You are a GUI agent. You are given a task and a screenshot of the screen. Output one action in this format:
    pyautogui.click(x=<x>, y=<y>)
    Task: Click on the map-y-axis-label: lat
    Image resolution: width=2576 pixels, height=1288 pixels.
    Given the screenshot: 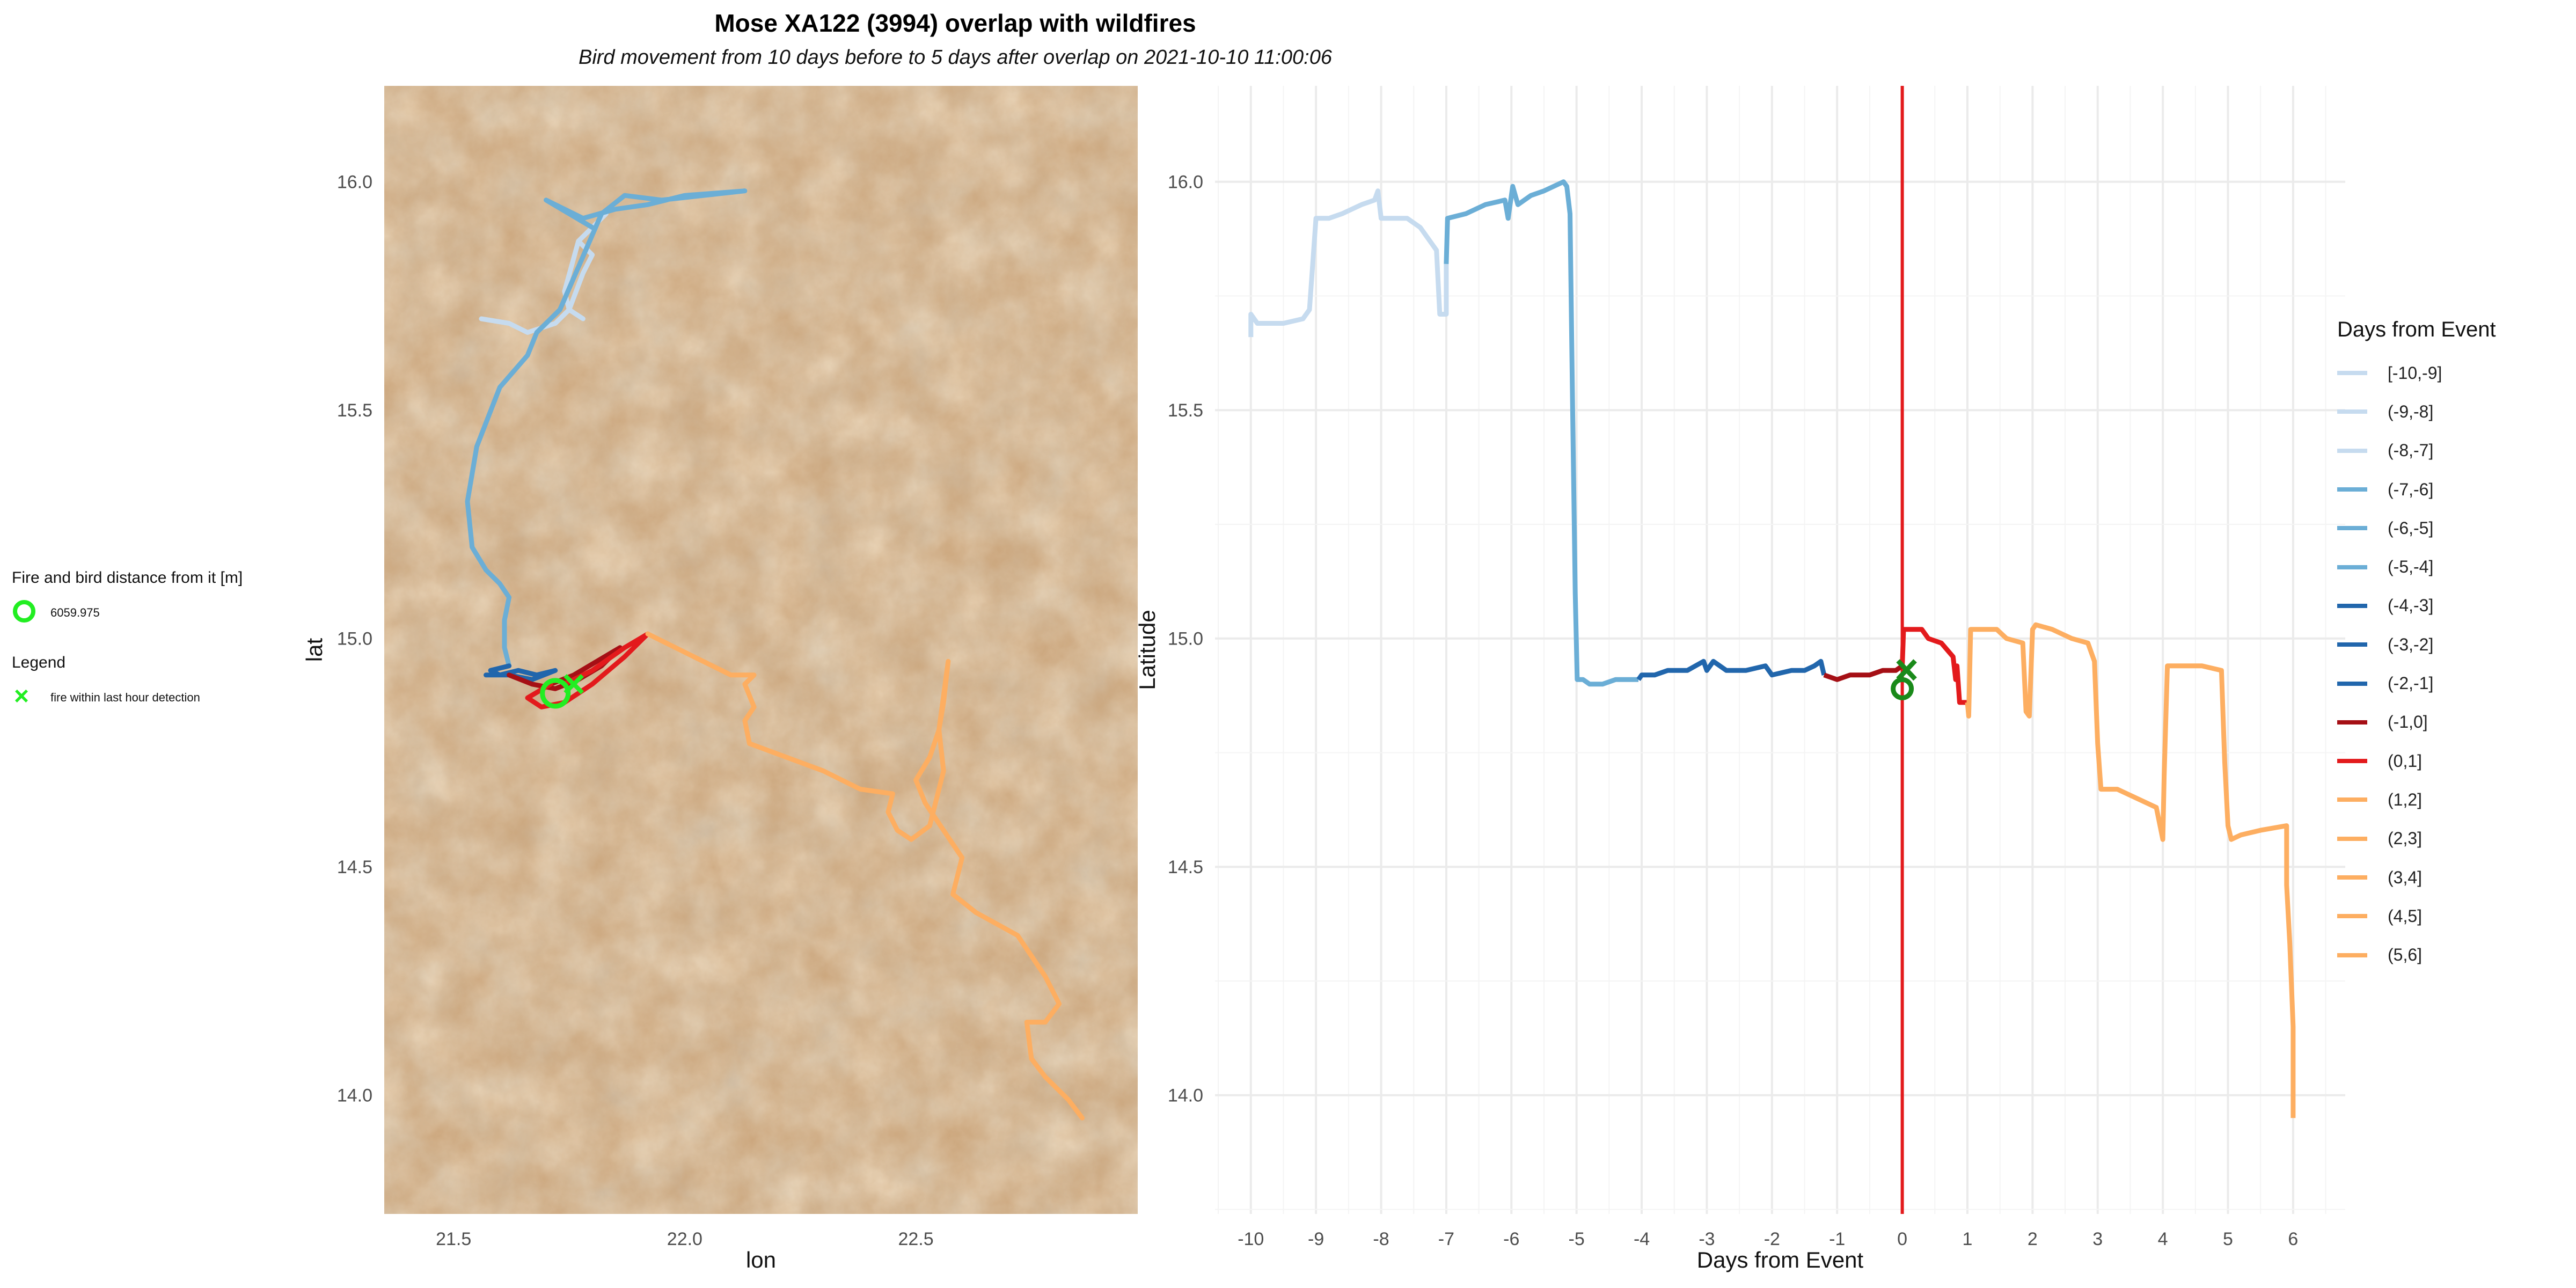 What is the action you would take?
    pyautogui.click(x=314, y=650)
    